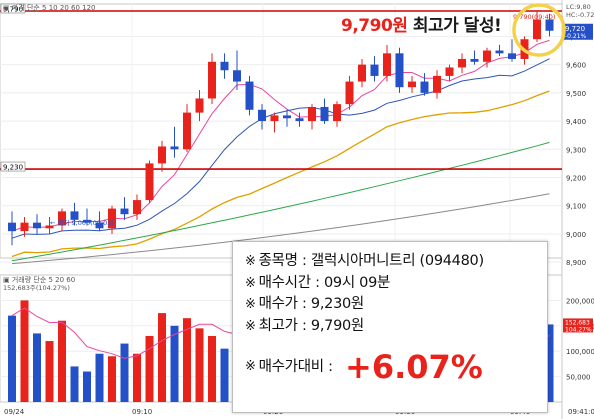  I want to click on headline-banner: 9,790원 최고가 달성!, so click(421, 23).